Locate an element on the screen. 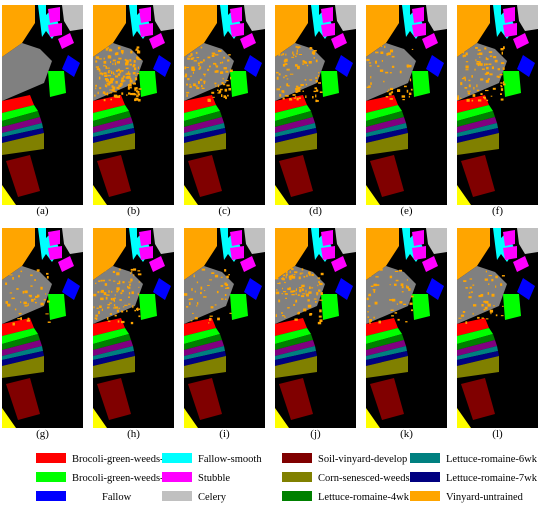 This screenshot has width=550, height=511. legend-swatch is located at coordinates (51, 477).